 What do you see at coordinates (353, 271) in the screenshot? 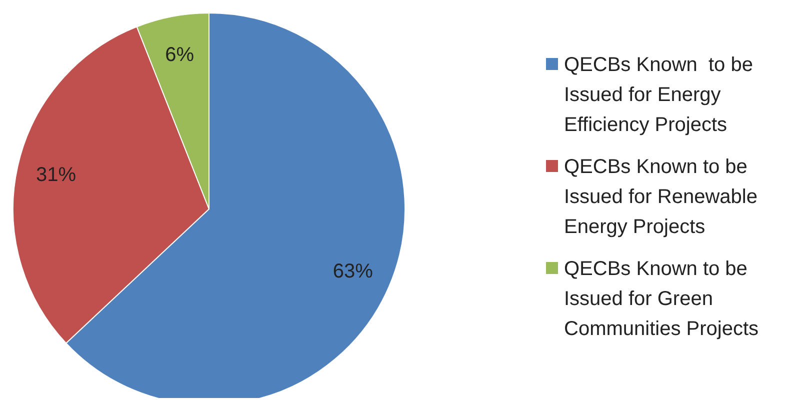
I see `data-label: 63%` at bounding box center [353, 271].